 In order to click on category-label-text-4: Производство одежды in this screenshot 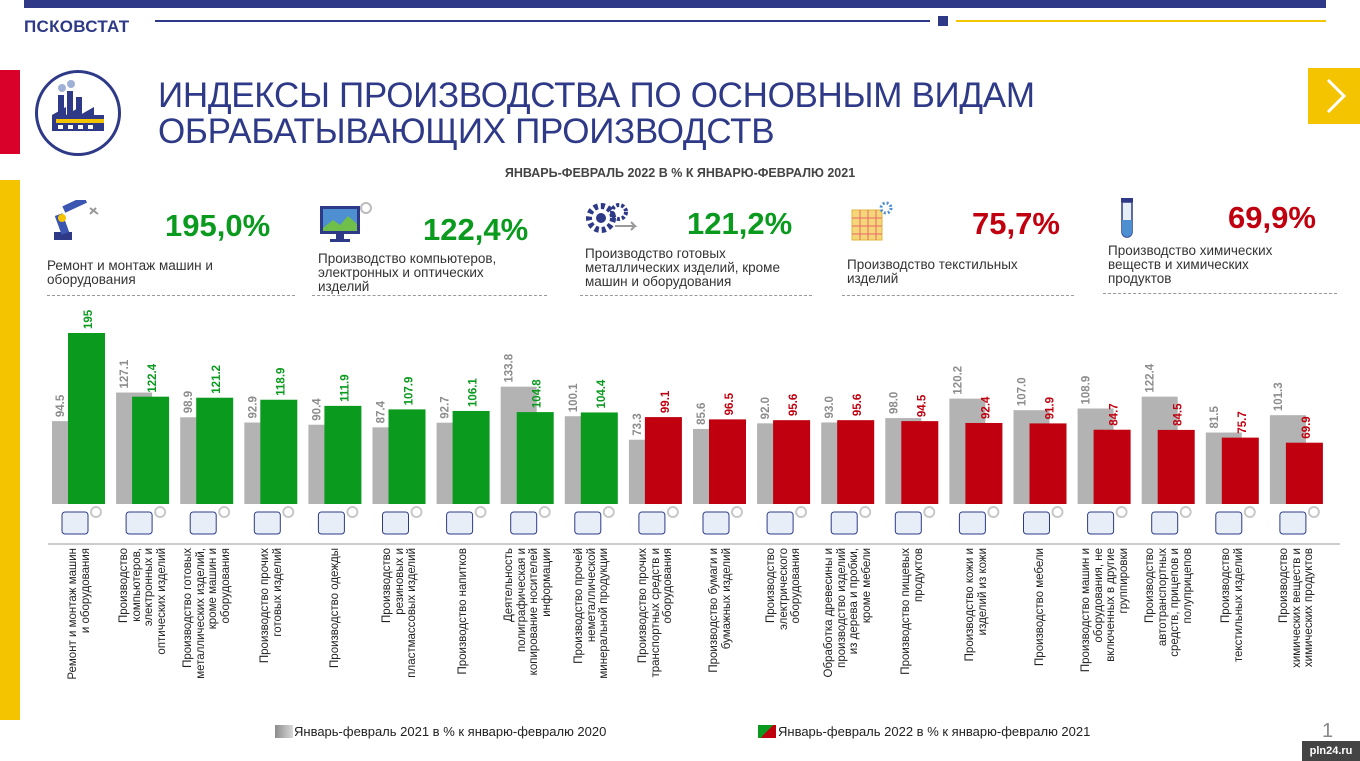, I will do `click(335, 608)`.